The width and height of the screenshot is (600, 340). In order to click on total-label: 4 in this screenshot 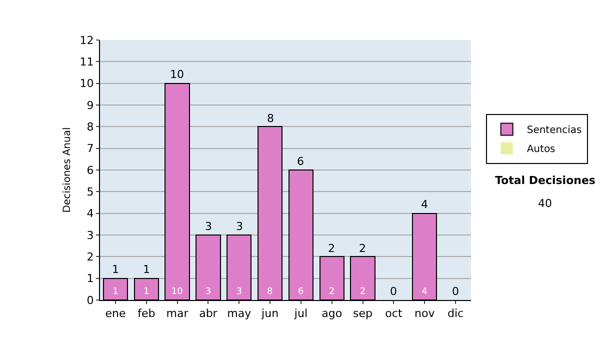, I will do `click(424, 204)`.